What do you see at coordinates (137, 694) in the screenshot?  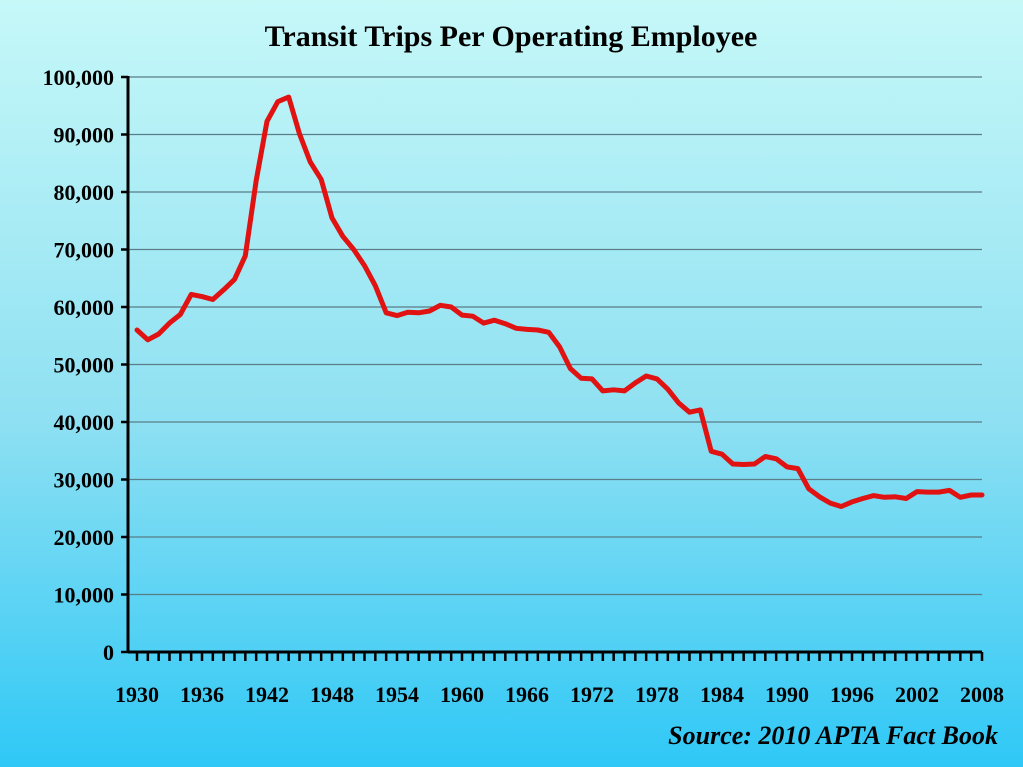 I see `x-tick-label: 1930` at bounding box center [137, 694].